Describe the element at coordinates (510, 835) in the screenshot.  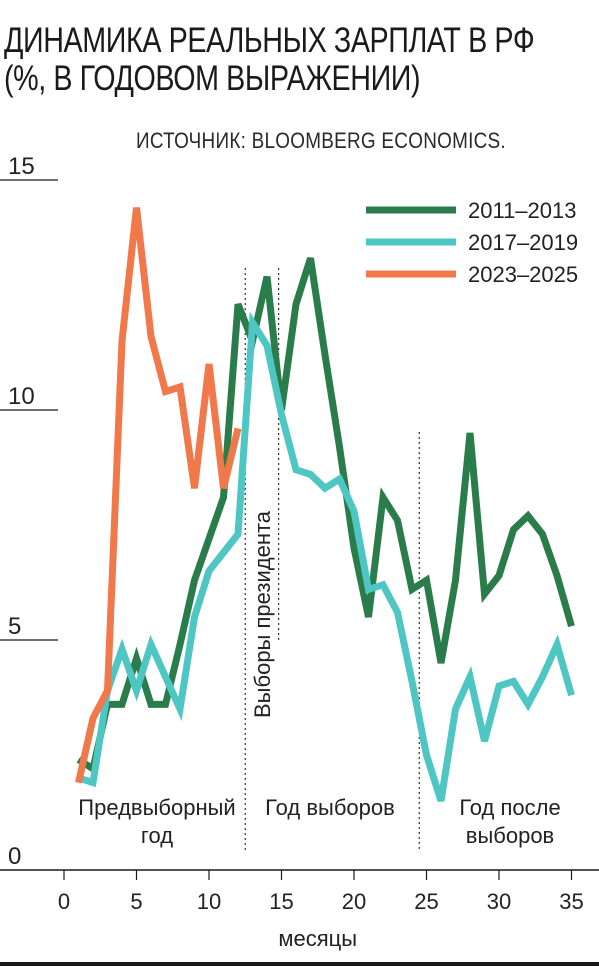
I see `period-label-post: выборов` at that location.